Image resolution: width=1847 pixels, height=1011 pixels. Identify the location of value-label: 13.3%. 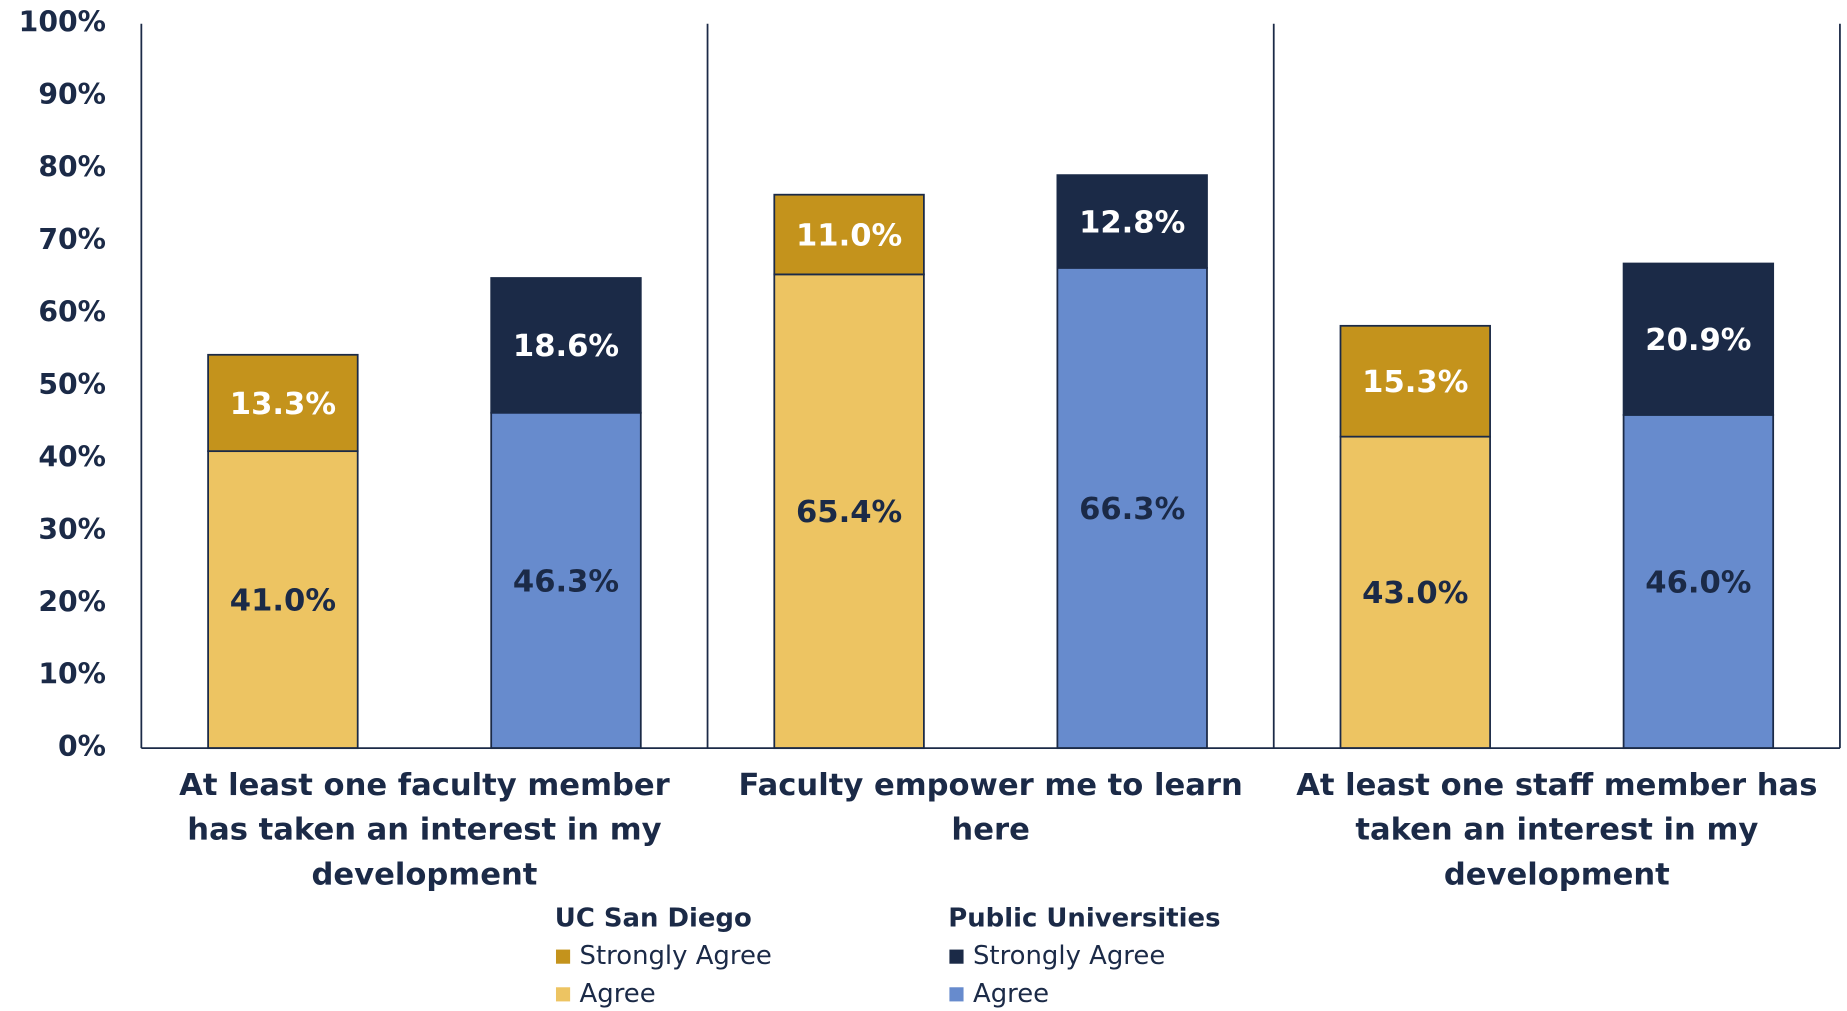
(283, 404).